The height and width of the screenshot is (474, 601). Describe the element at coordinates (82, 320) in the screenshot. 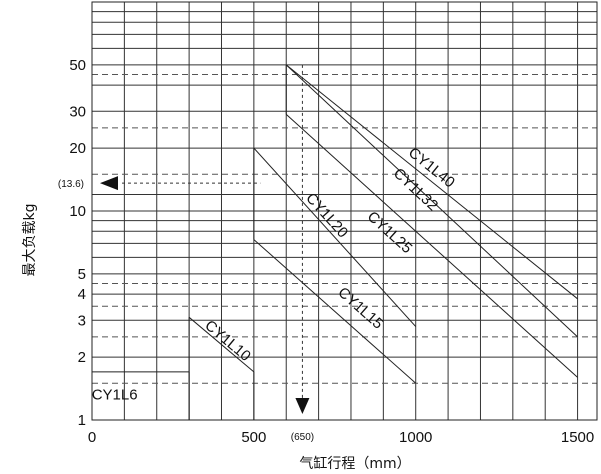

I see `y-tick-label: 3` at that location.